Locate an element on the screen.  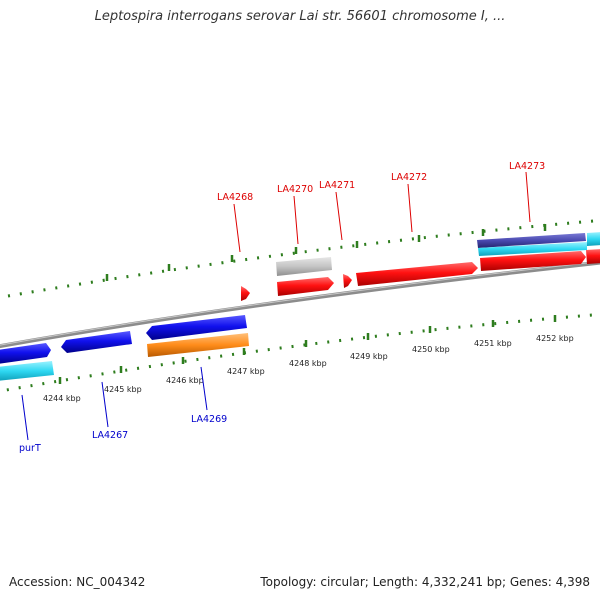
lower-scale-ticks is located at coordinates (300, 352).